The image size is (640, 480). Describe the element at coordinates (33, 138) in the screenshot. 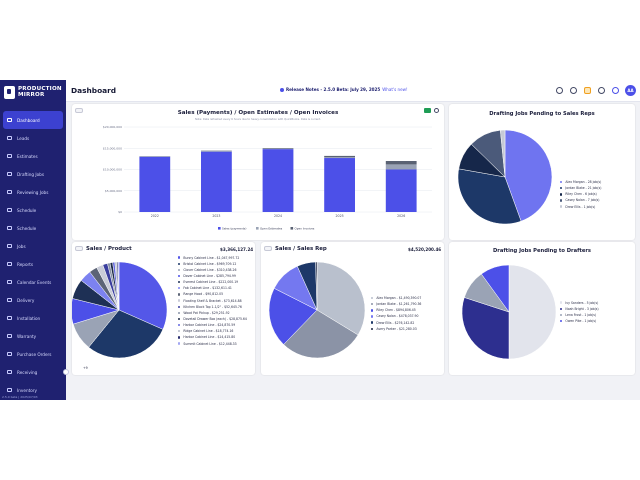

I see `sidebar-item-leads: Leads` at that location.